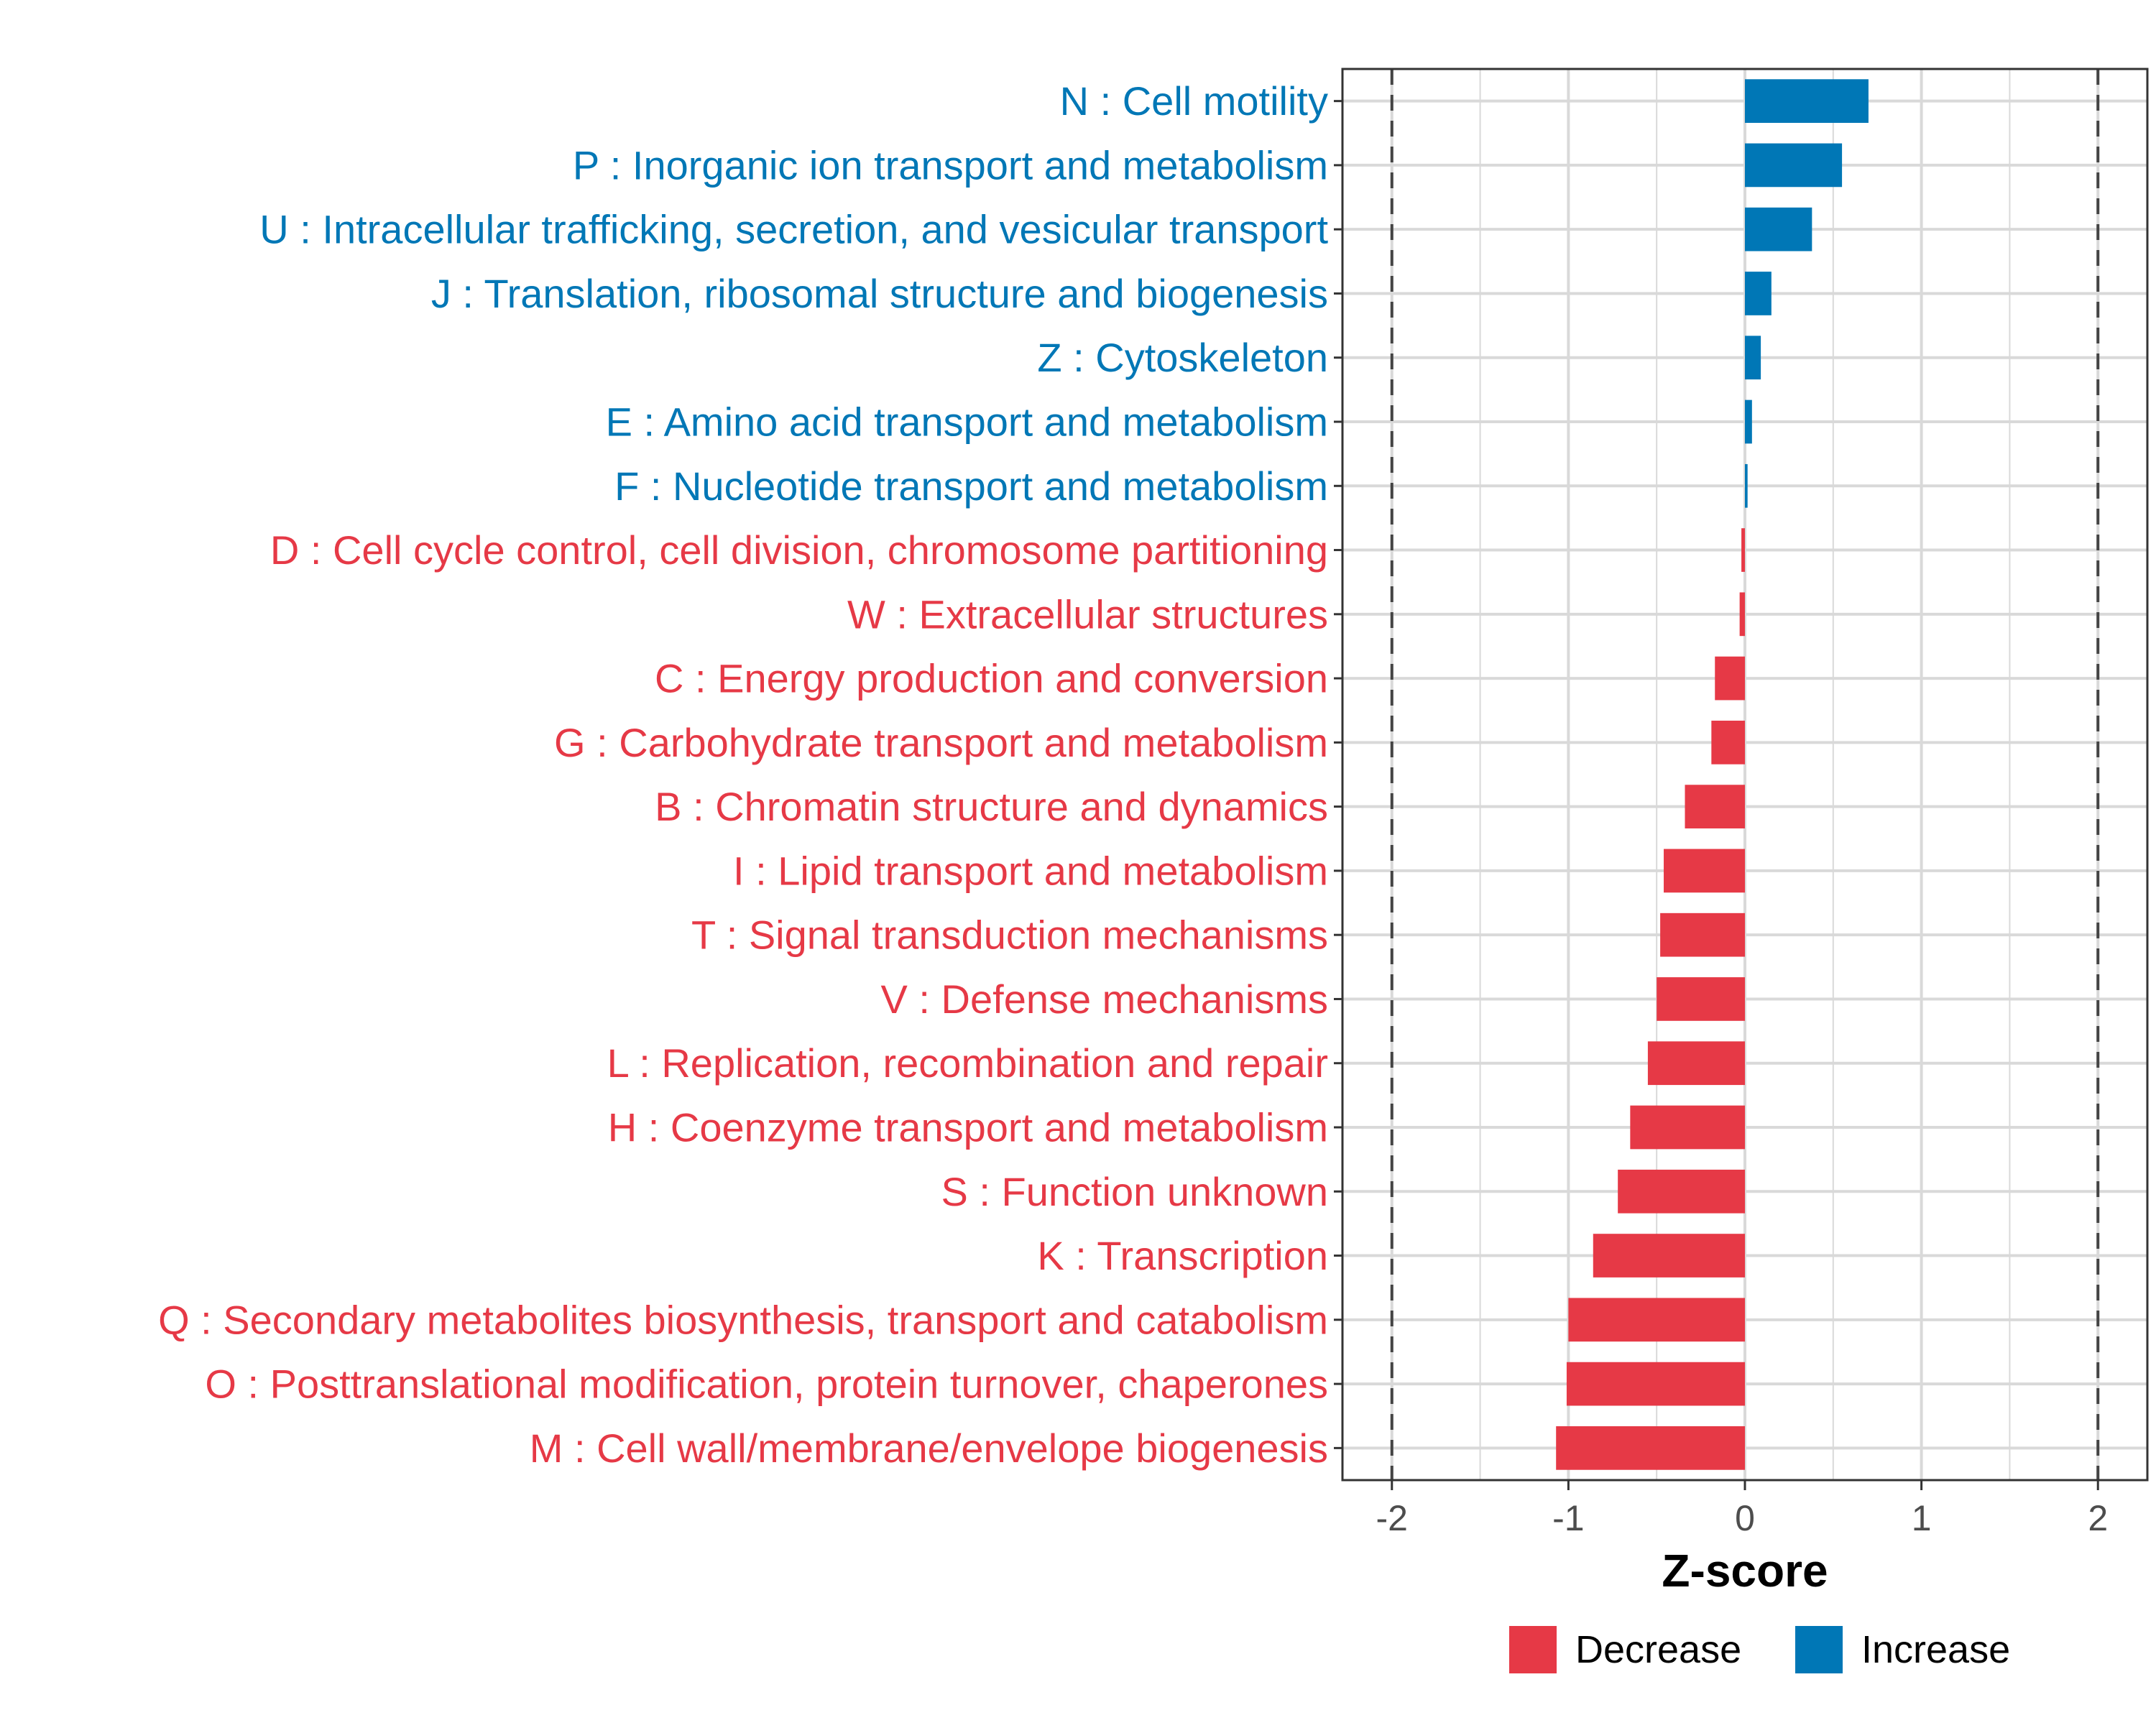  I want to click on category-label: W : Extracellular structures, so click(1087, 614).